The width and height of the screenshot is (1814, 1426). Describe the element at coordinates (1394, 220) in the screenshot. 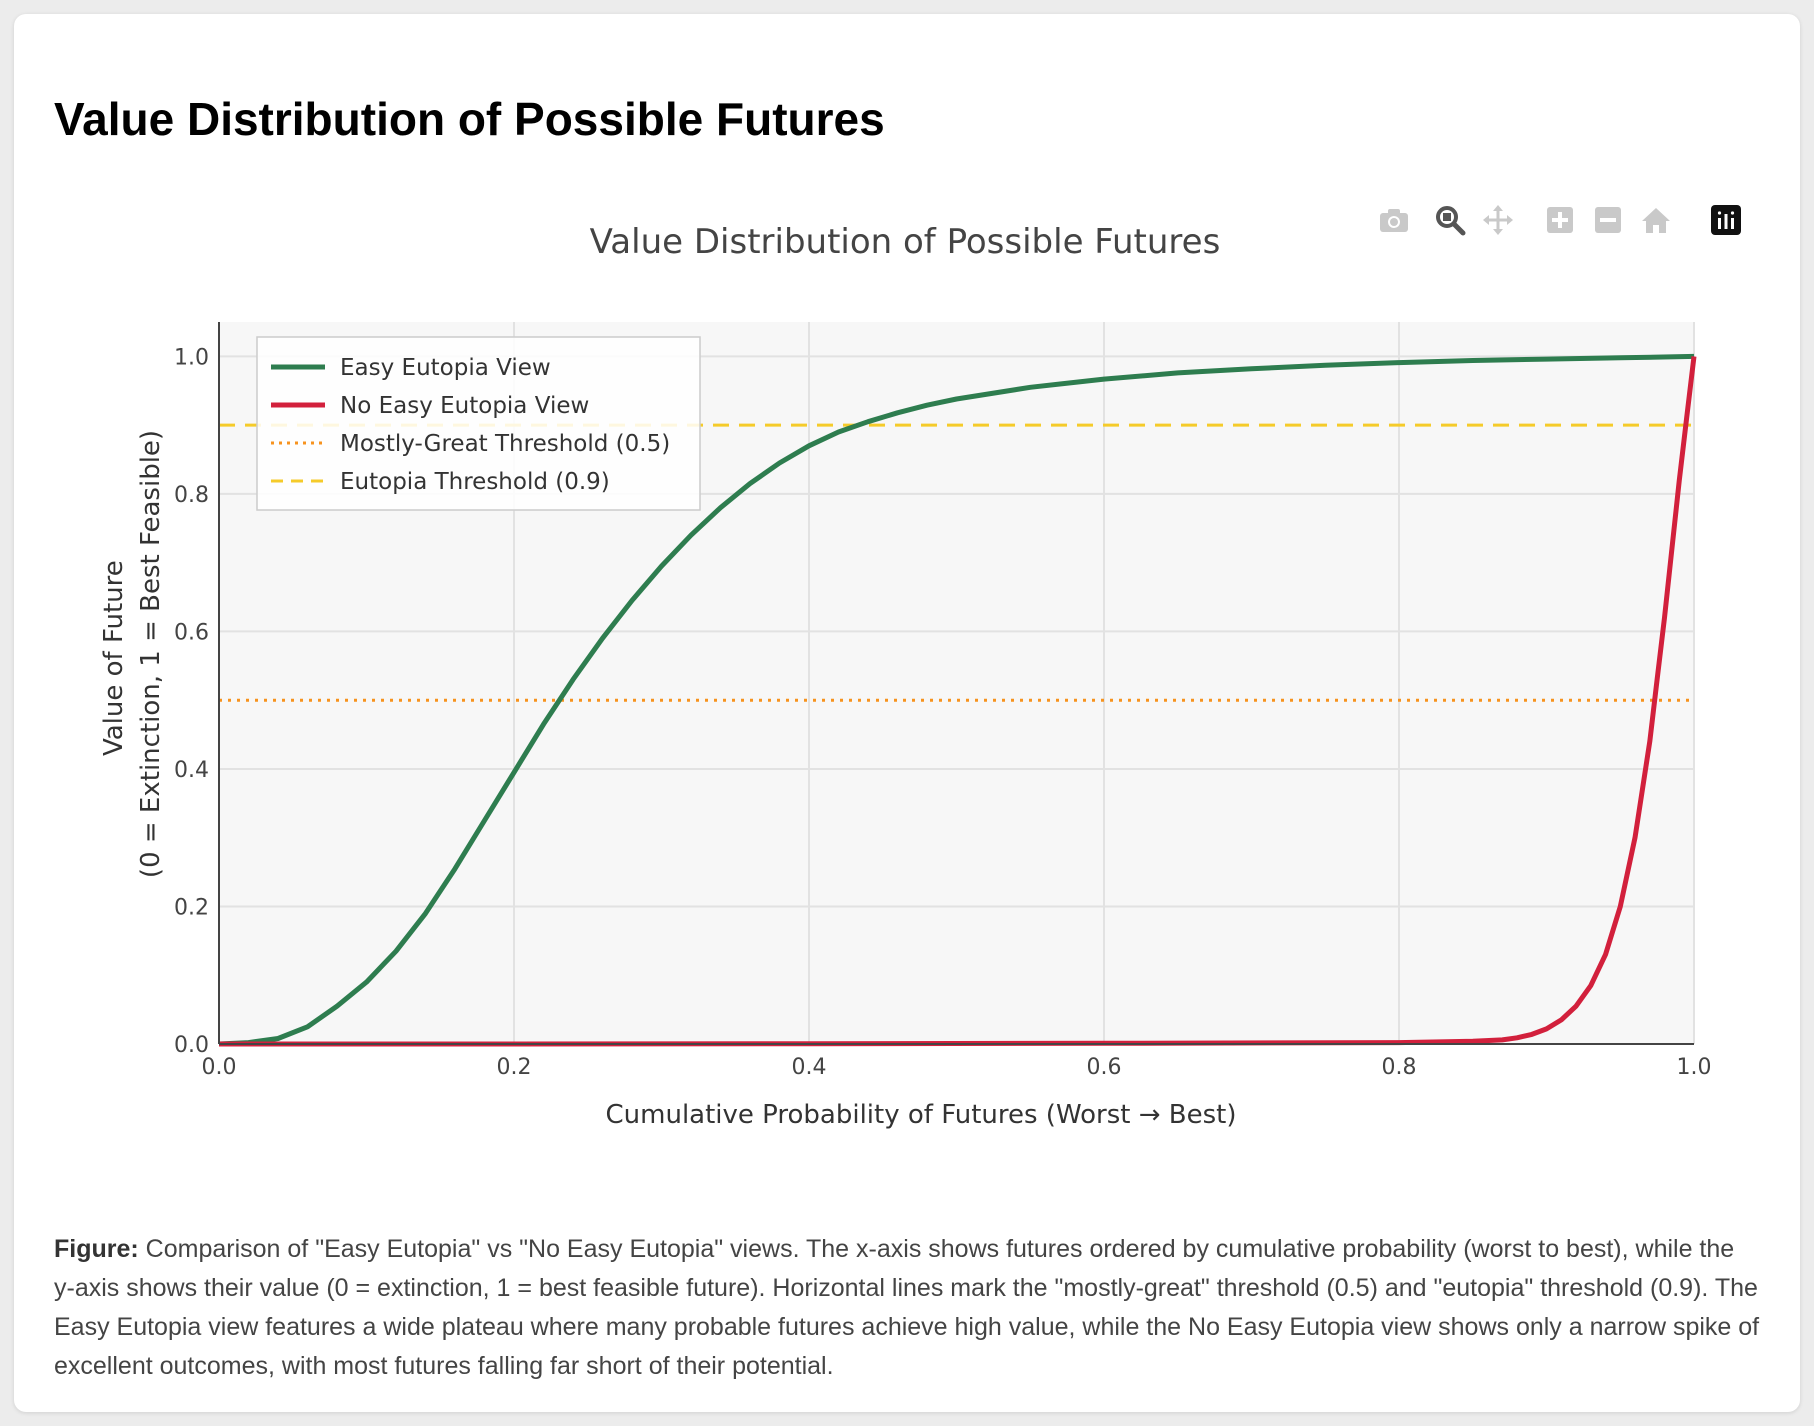

I see `camera-icon` at that location.